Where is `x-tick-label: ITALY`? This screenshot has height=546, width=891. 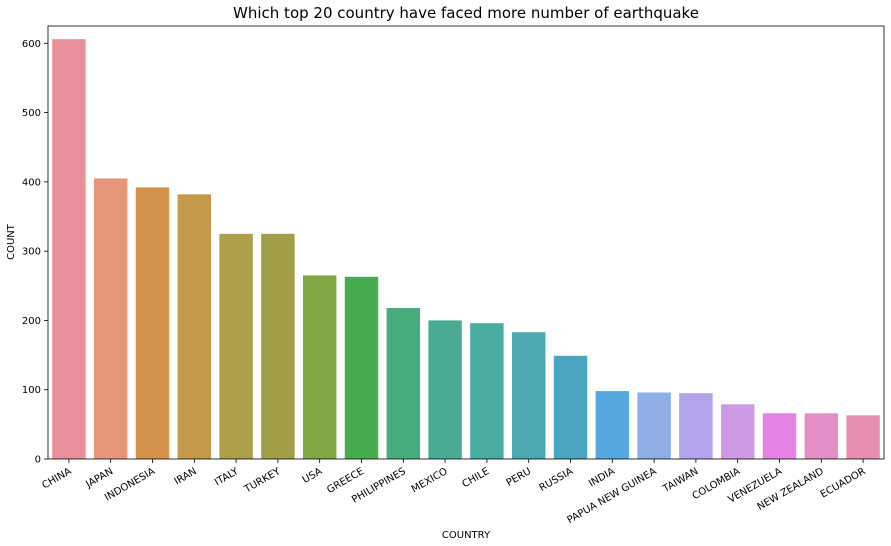
x-tick-label: ITALY is located at coordinates (227, 477).